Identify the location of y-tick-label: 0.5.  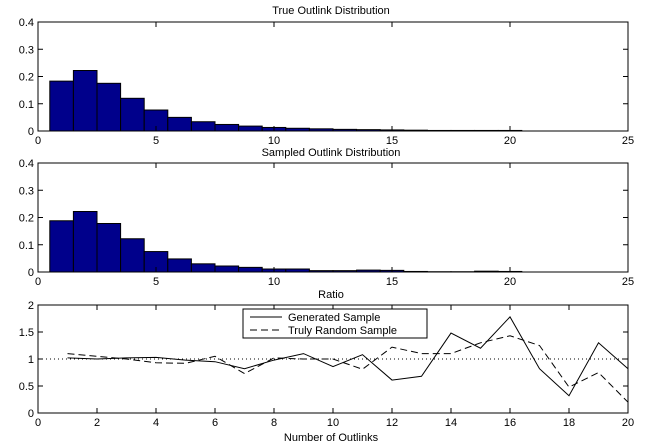
(26, 387).